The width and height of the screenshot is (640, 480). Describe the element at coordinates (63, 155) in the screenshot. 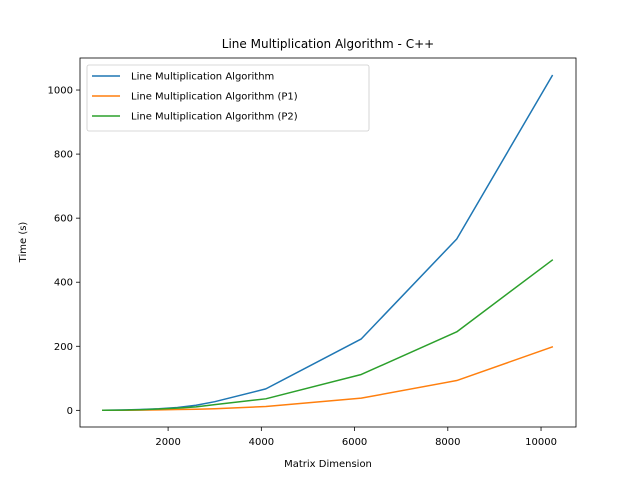

I see `y-tick-label: 800` at that location.